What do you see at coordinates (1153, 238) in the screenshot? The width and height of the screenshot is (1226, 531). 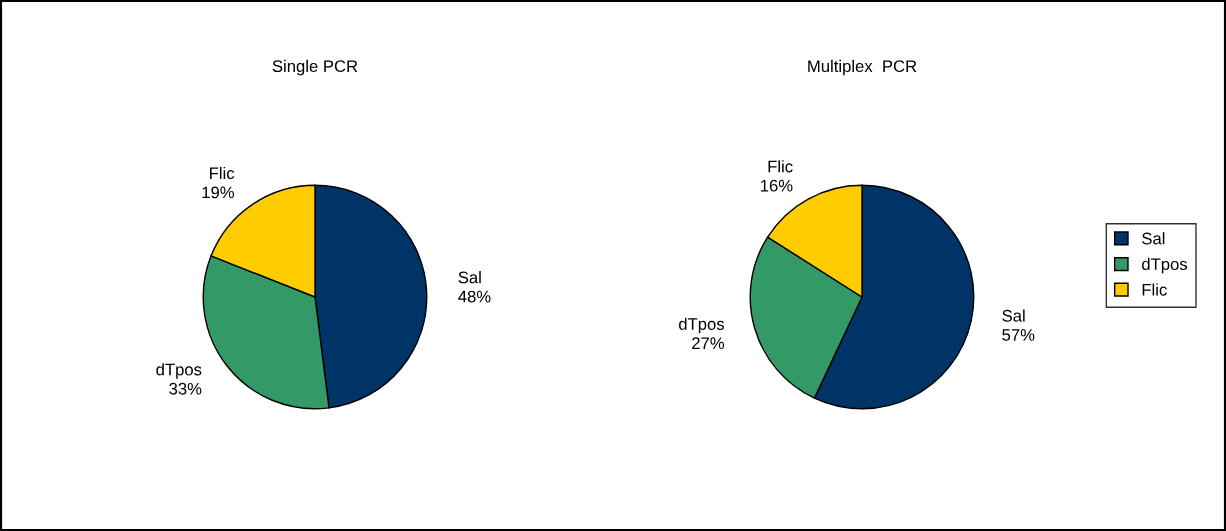 I see `legend-label: Sal` at bounding box center [1153, 238].